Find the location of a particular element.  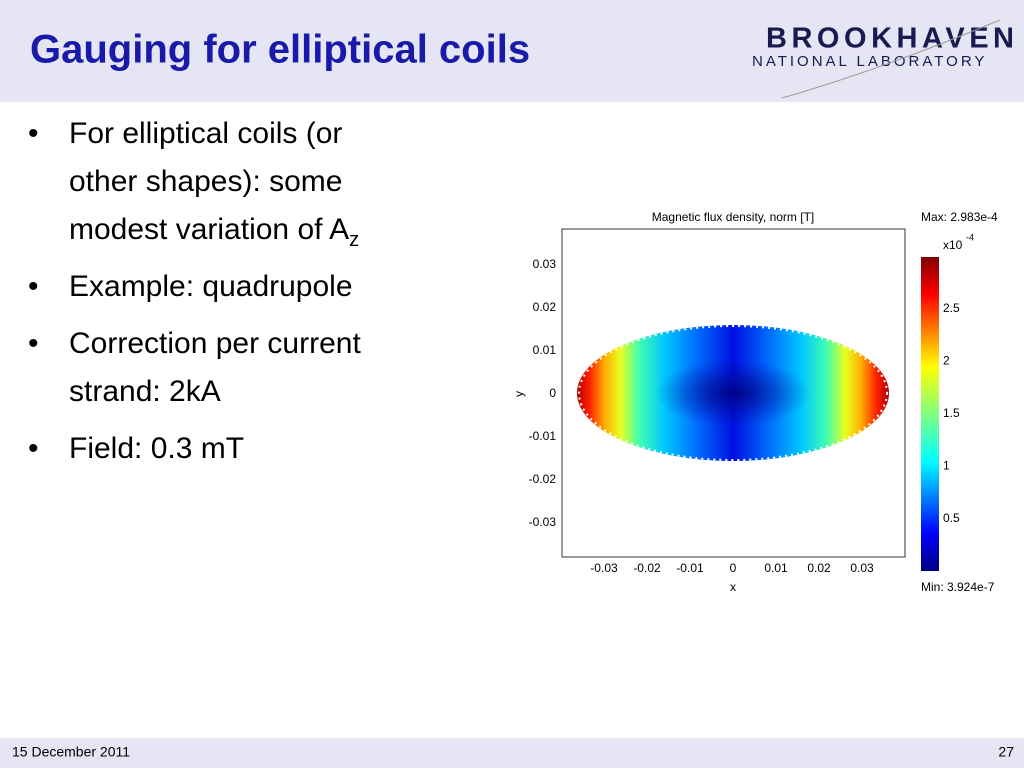

logo-top: BROOKHAVEN is located at coordinates (890, 39).